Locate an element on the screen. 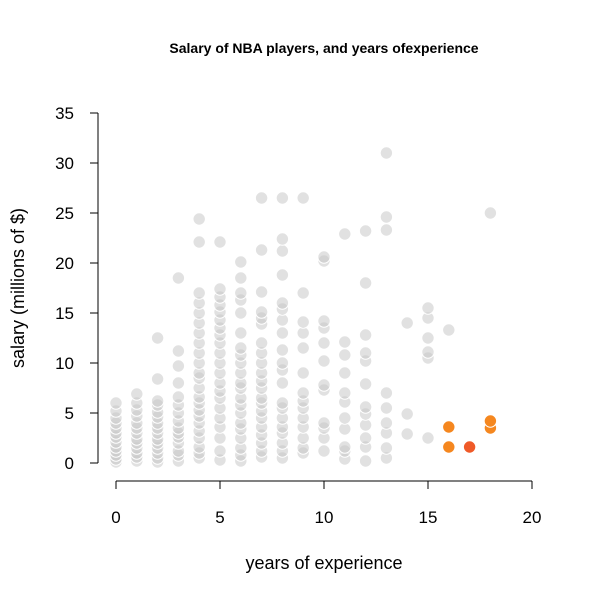 This screenshot has height=600, width=600. x-tick-label: 10 is located at coordinates (324, 517).